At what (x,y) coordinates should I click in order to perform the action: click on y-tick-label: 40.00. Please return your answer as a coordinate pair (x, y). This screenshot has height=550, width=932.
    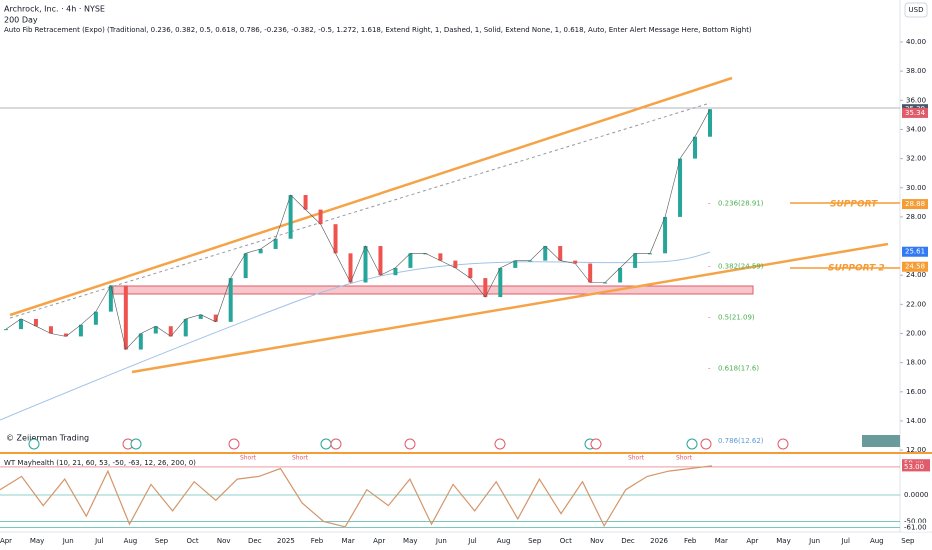
    Looking at the image, I should click on (916, 42).